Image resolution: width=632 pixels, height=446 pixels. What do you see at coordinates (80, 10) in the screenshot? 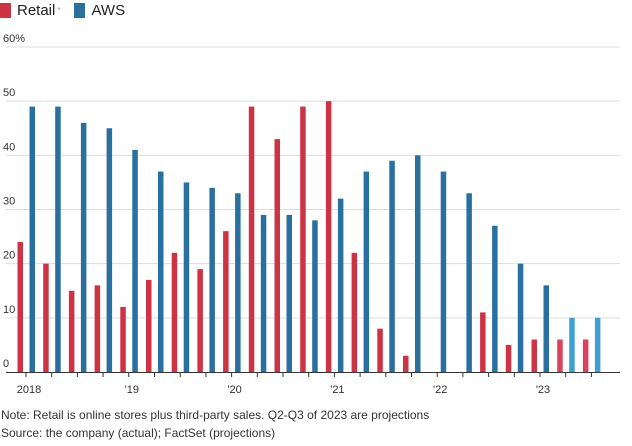
I see `legend-swatch-aws` at bounding box center [80, 10].